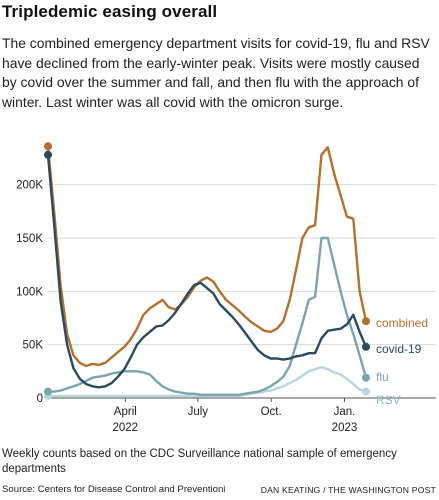 This screenshot has height=500, width=439. What do you see at coordinates (345, 428) in the screenshot?
I see `x-tick-year: 2023` at bounding box center [345, 428].